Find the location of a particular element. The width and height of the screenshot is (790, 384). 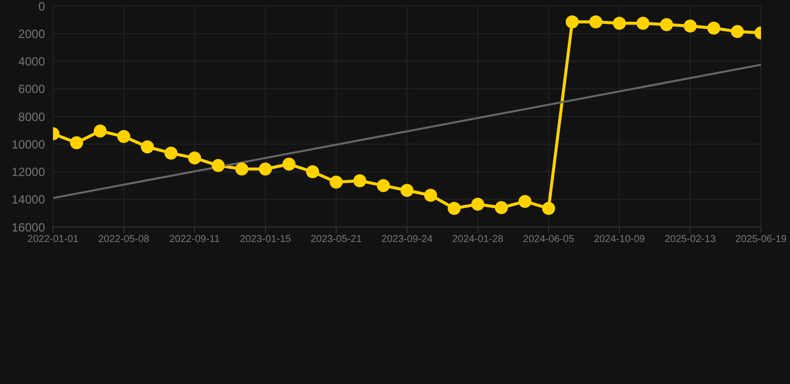

x-tick-label: 2024-10-09 is located at coordinates (620, 240).